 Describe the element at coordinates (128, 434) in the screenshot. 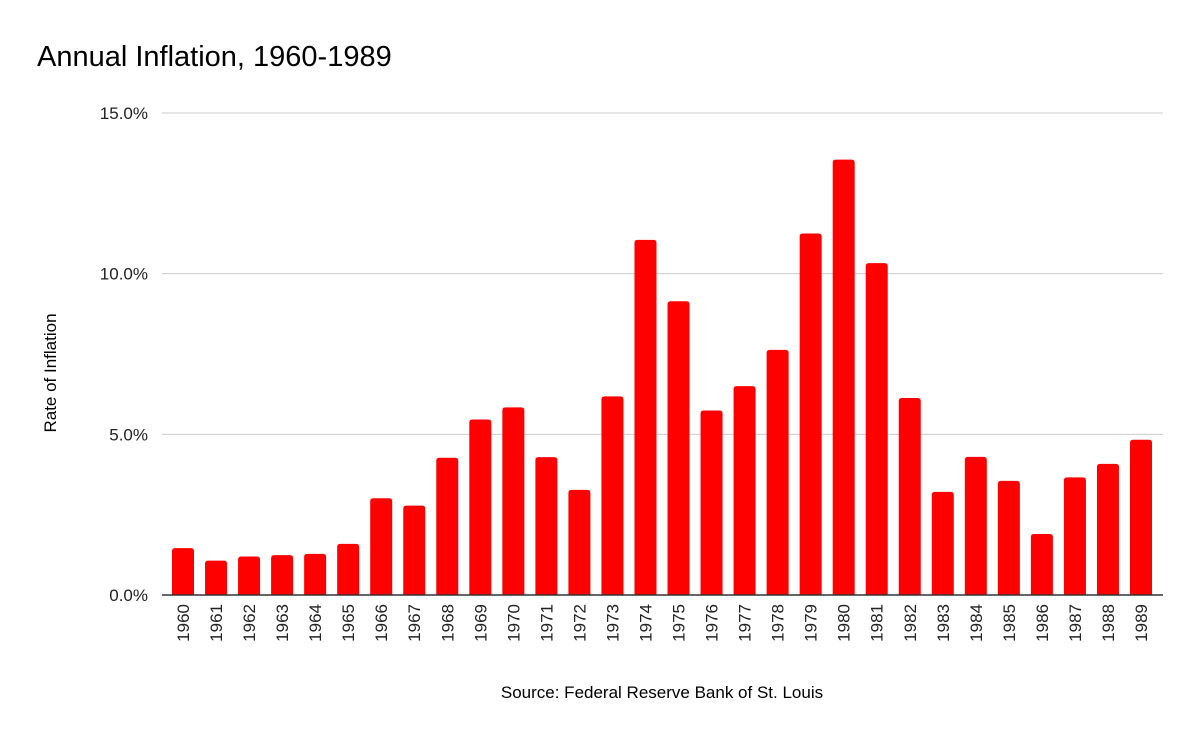

I see `y-tick-label: 5.0%` at that location.